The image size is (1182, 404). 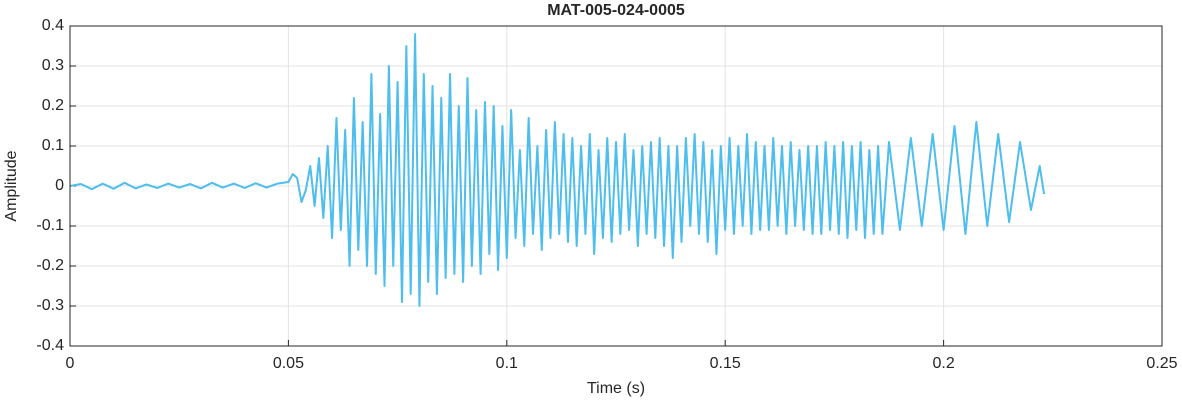 What do you see at coordinates (50, 265) in the screenshot?
I see `y-tick-label: -0.2` at bounding box center [50, 265].